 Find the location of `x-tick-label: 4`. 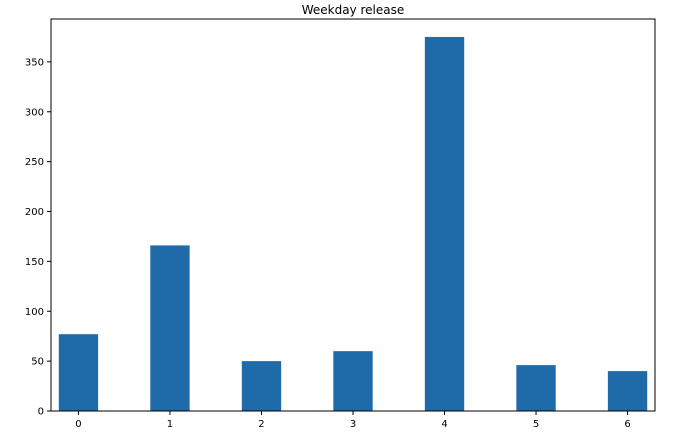

x-tick-label: 4 is located at coordinates (444, 424).